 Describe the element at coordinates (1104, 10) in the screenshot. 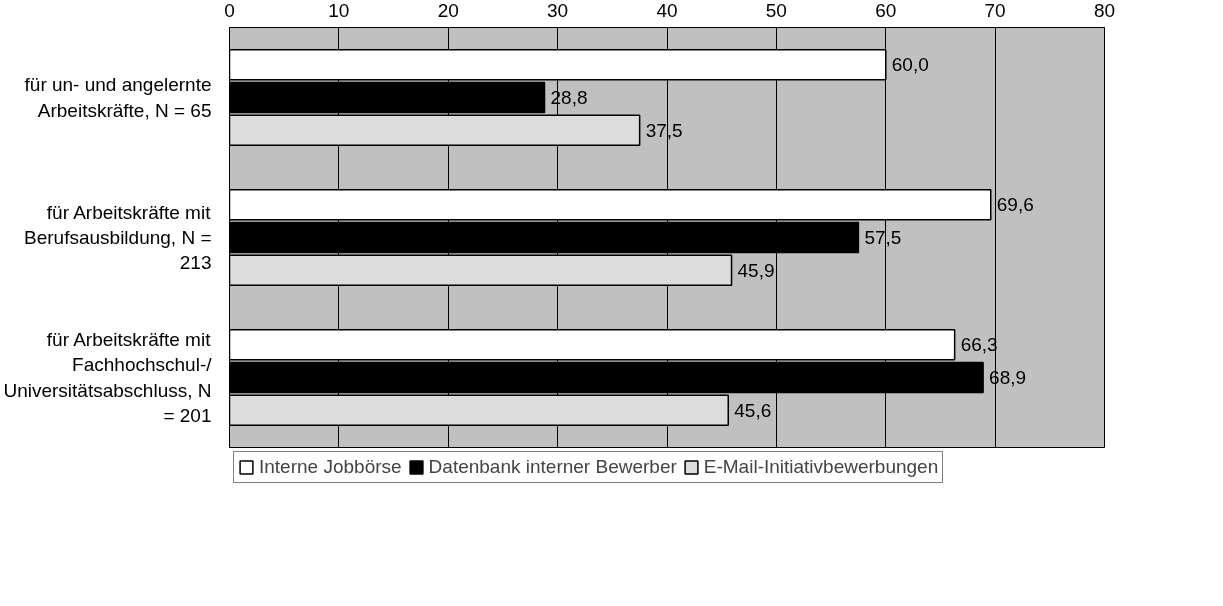

I see `x-tick-label: 80` at that location.